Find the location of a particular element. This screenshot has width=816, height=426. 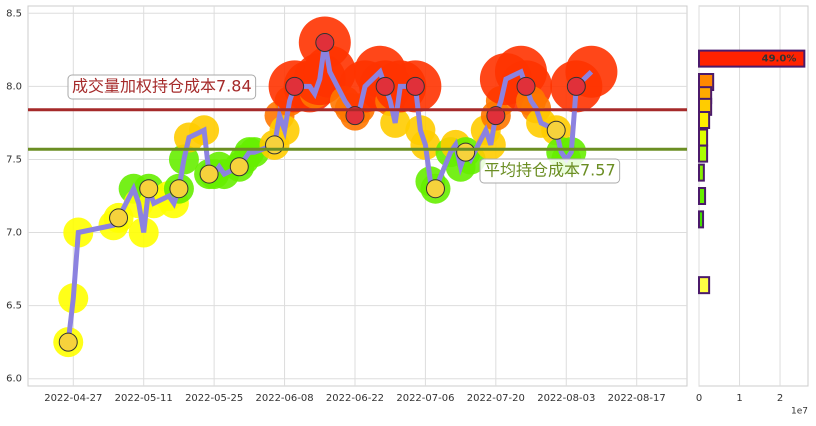

cost-label: 成交量加权持仓成本7.84 is located at coordinates (162, 86).